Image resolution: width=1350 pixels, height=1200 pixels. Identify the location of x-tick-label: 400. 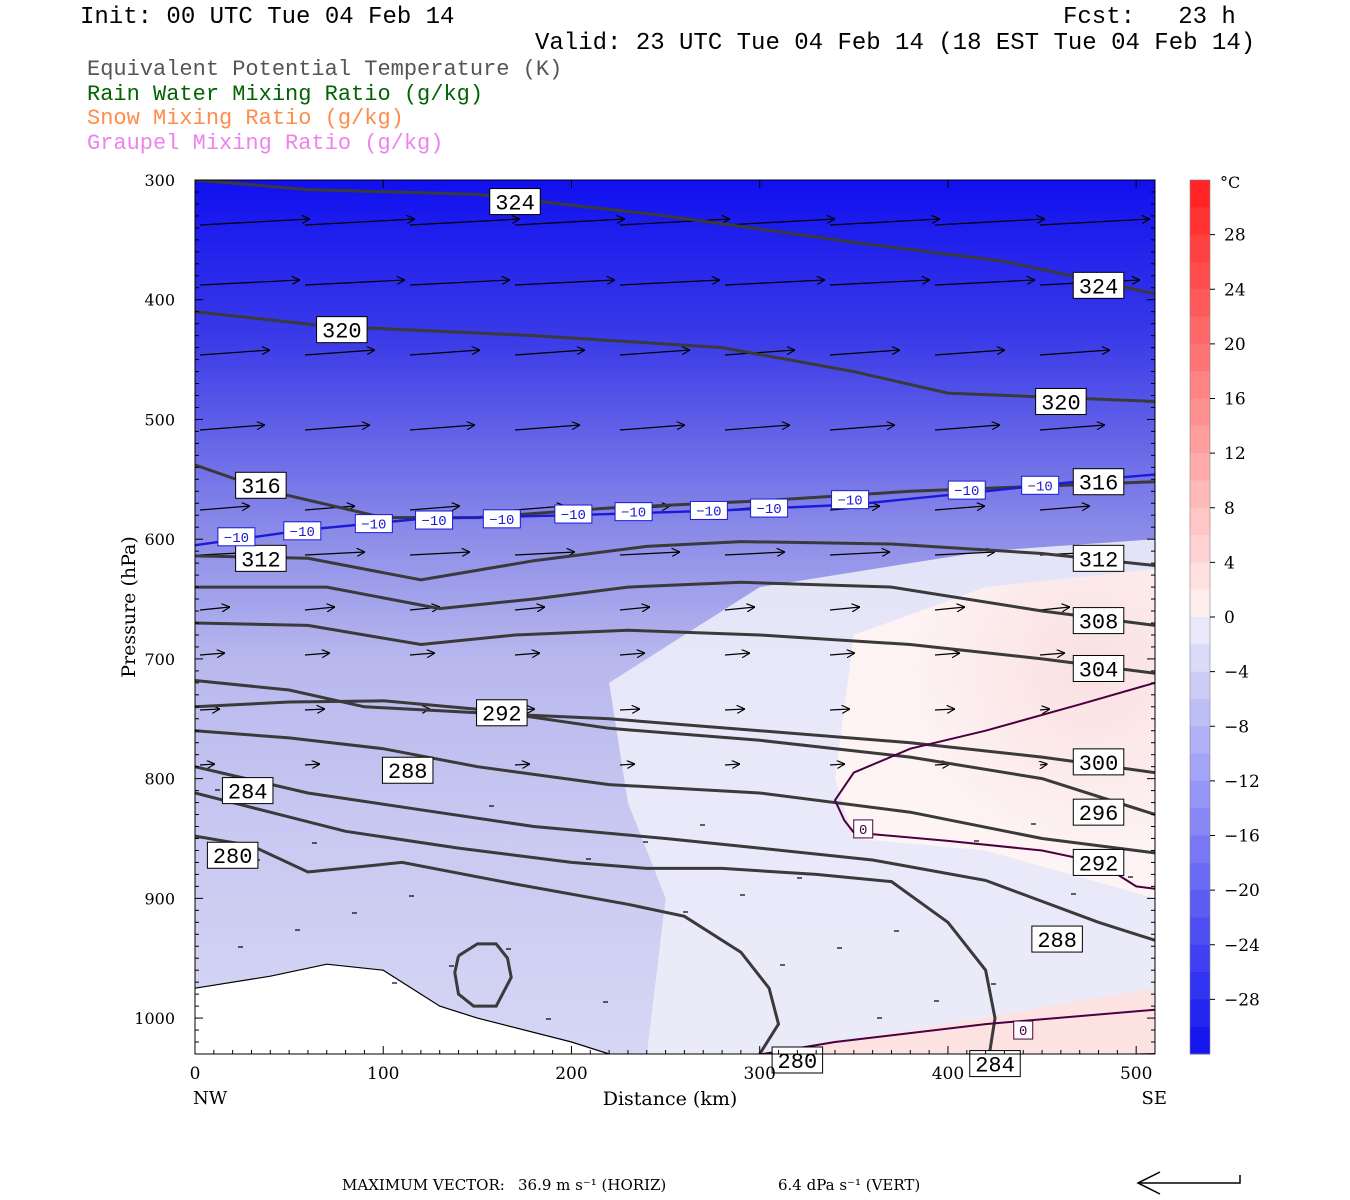
(948, 1074).